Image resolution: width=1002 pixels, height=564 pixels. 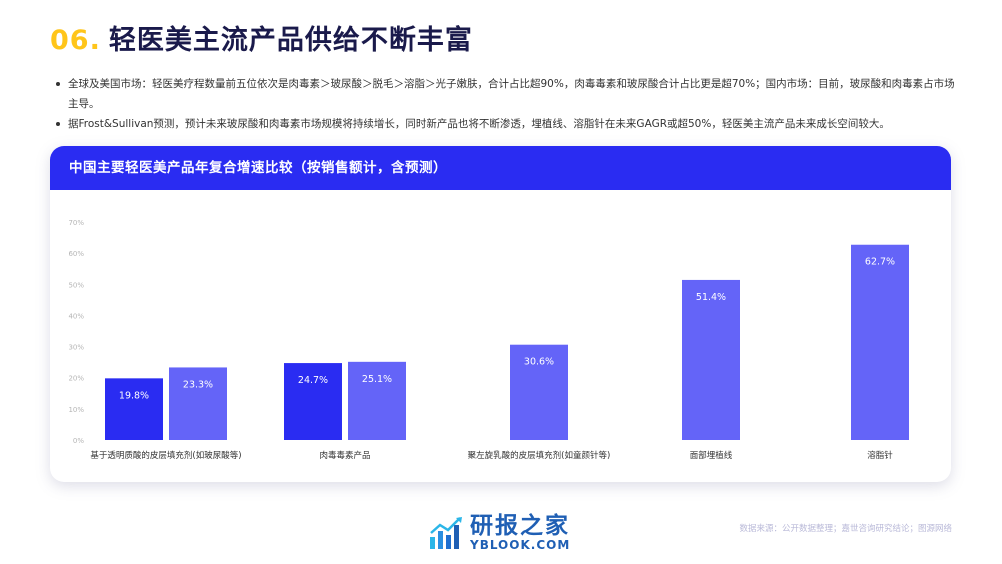 I want to click on bar-value-label: 23.3%, so click(x=198, y=384).